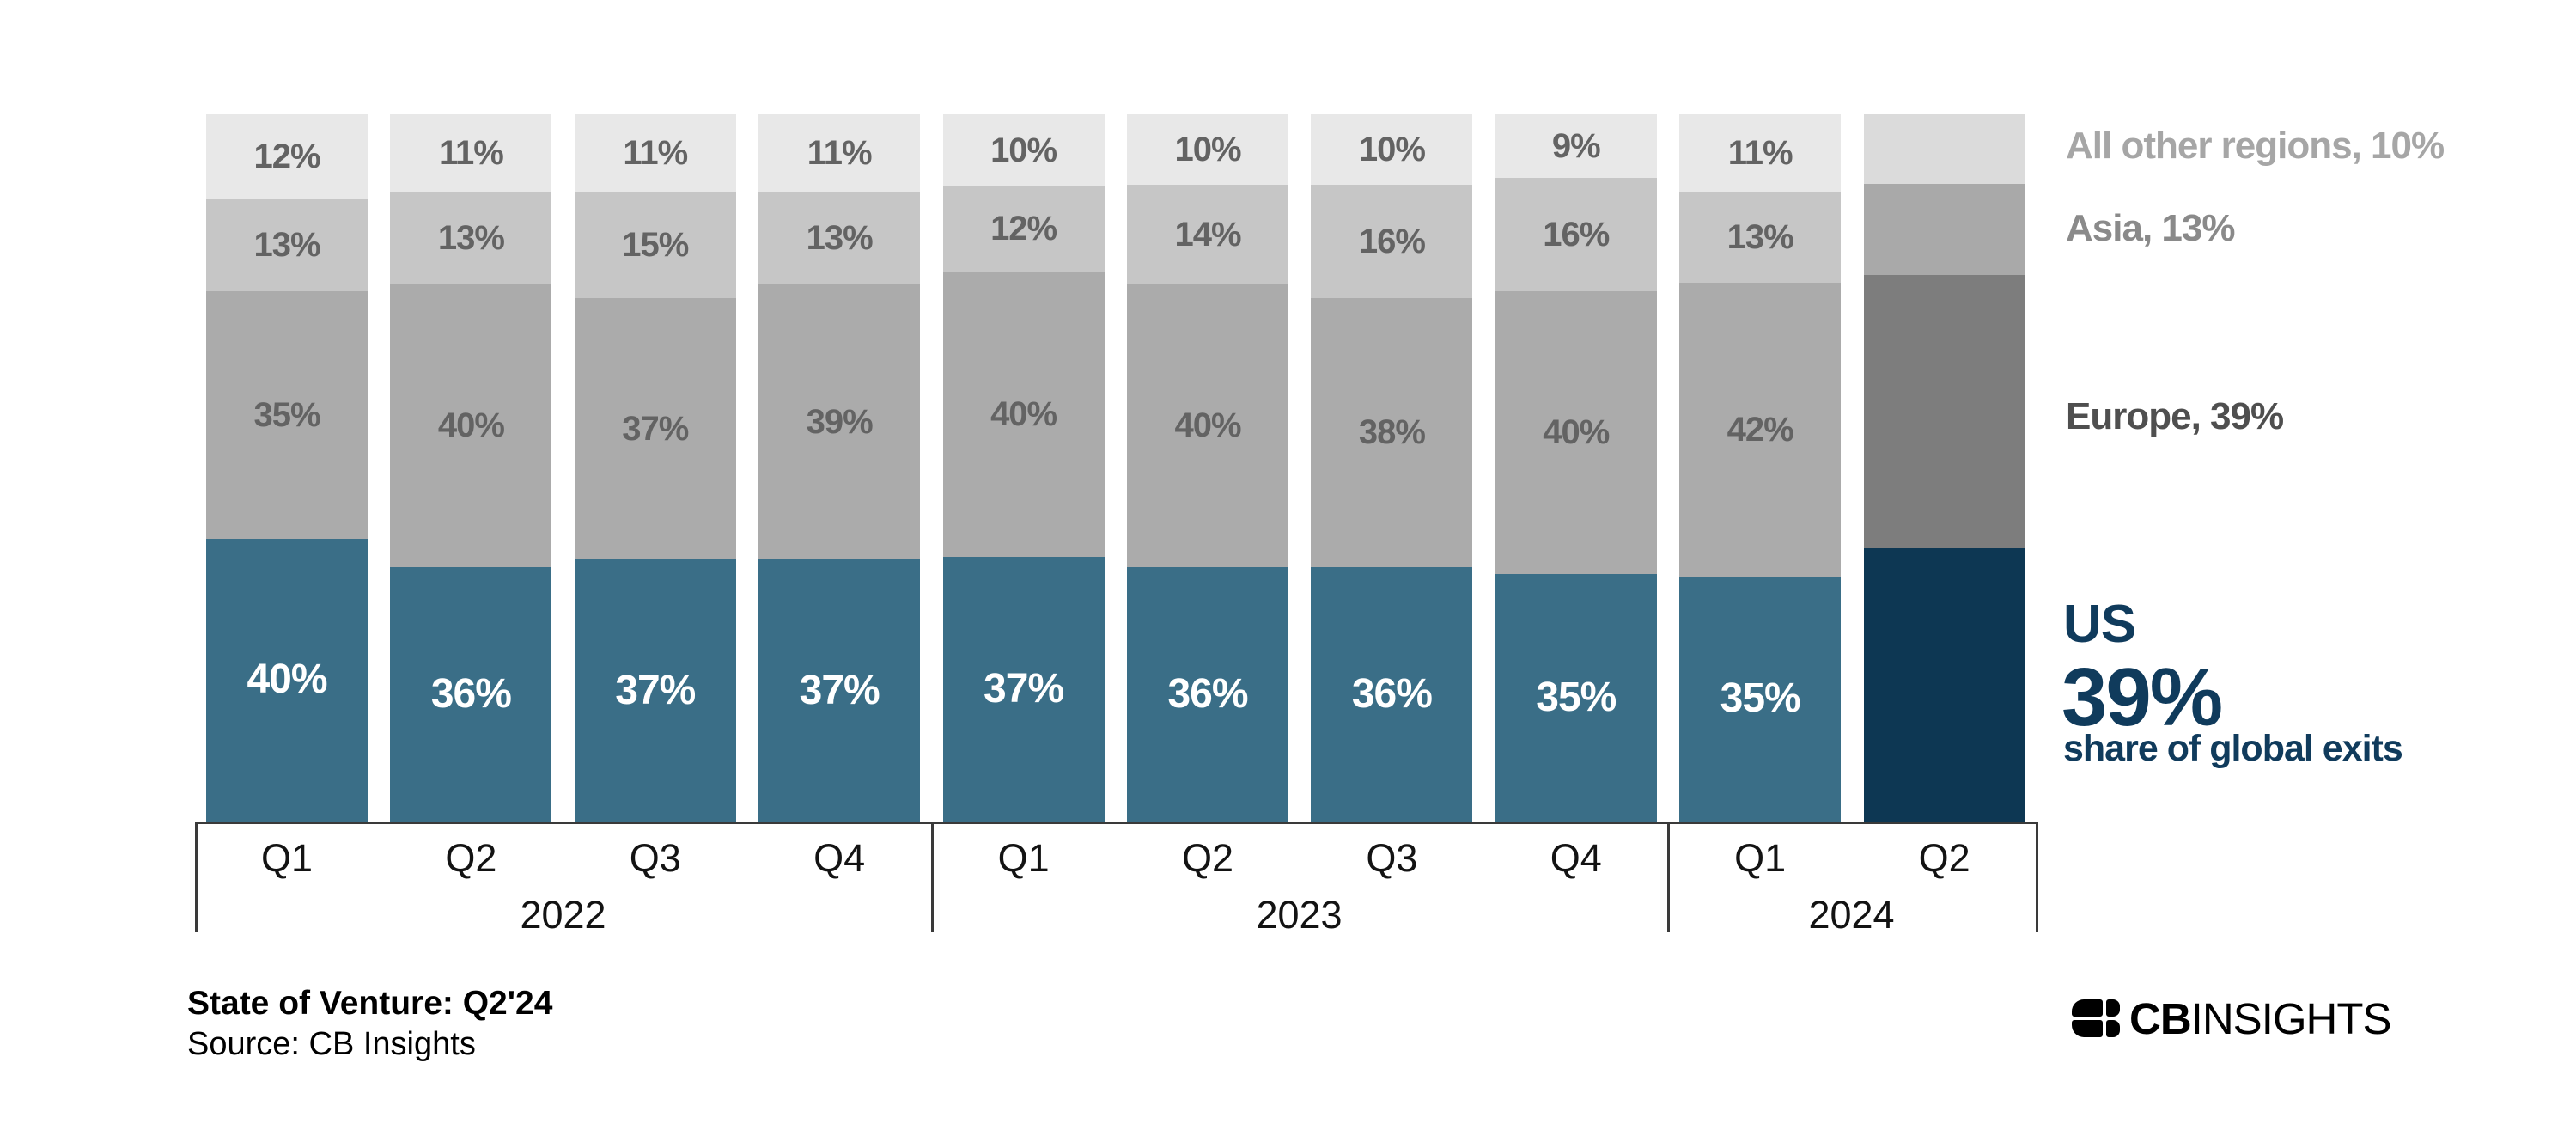 Image resolution: width=2576 pixels, height=1124 pixels. I want to click on segment-us-bar9: 35%, so click(1760, 699).